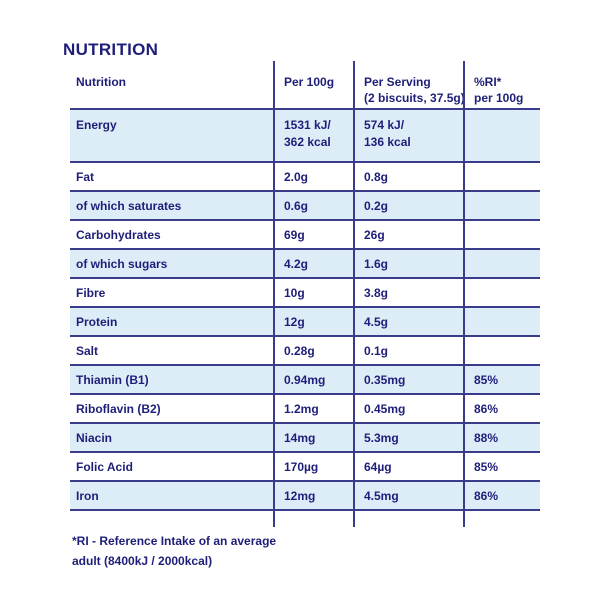 The image size is (600, 600). I want to click on nutrient-cell: Protein, so click(97, 321).